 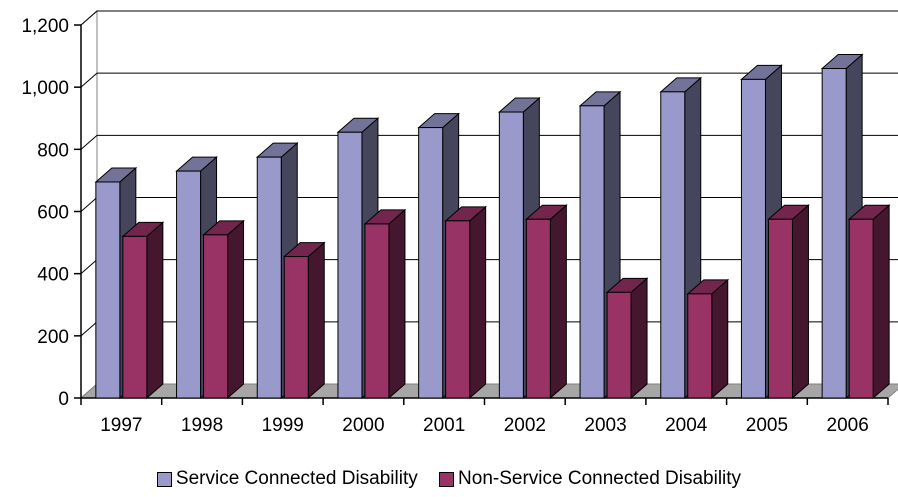 I want to click on x-tick-labels: 1997 1998 1999 2000 2001 2002 2003 2004 2005 2006, so click(x=484, y=425).